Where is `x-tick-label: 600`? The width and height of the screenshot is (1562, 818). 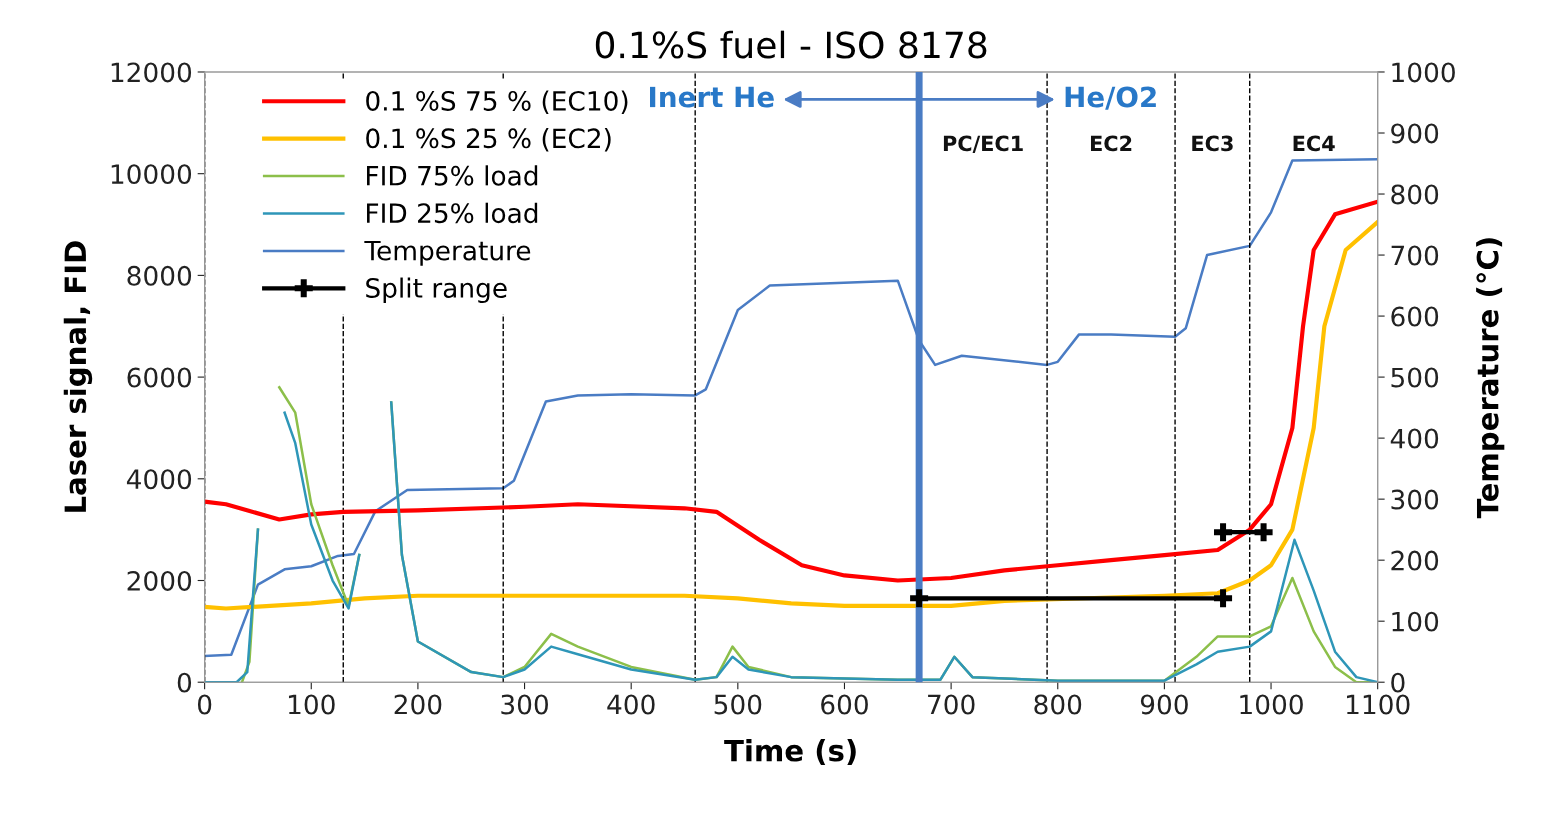 x-tick-label: 600 is located at coordinates (844, 704).